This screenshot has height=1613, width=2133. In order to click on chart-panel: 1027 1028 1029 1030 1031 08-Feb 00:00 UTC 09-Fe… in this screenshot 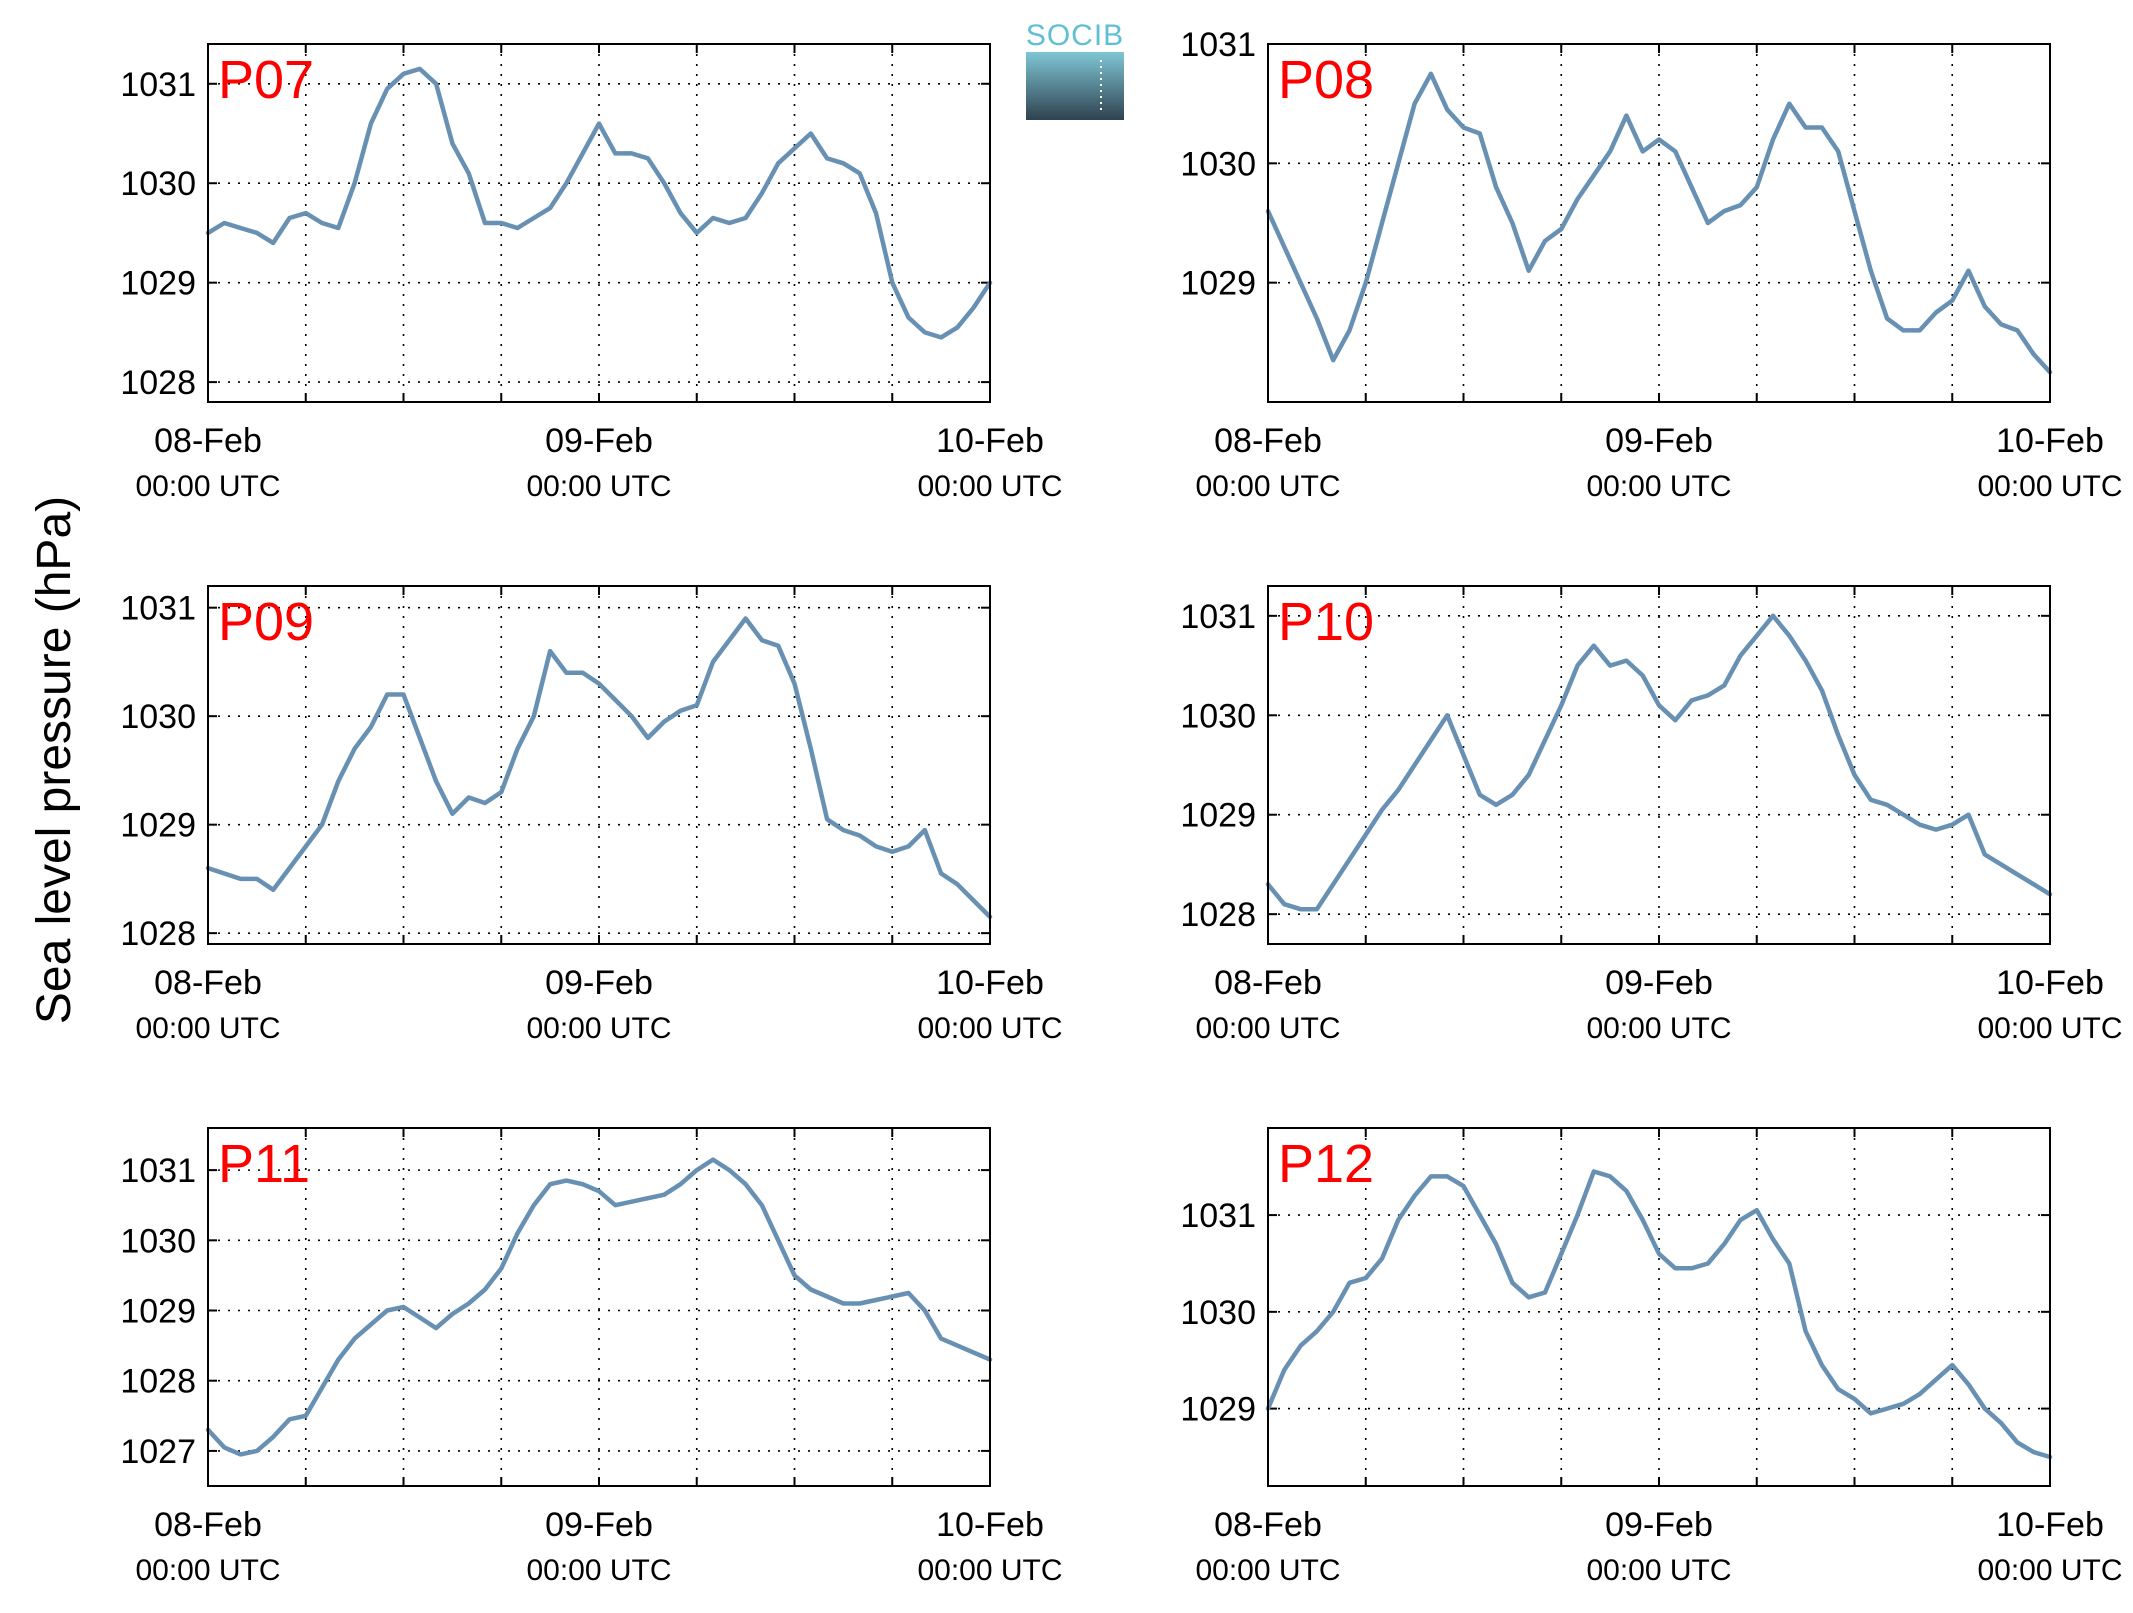, I will do `click(591, 1357)`.